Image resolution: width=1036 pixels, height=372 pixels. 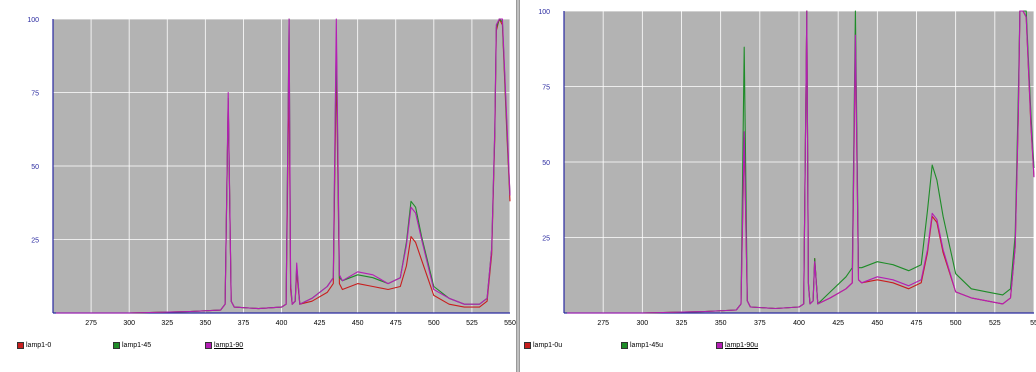 What do you see at coordinates (229, 345) in the screenshot?
I see `legend-label-lamp1-90: lamp1-90` at bounding box center [229, 345].